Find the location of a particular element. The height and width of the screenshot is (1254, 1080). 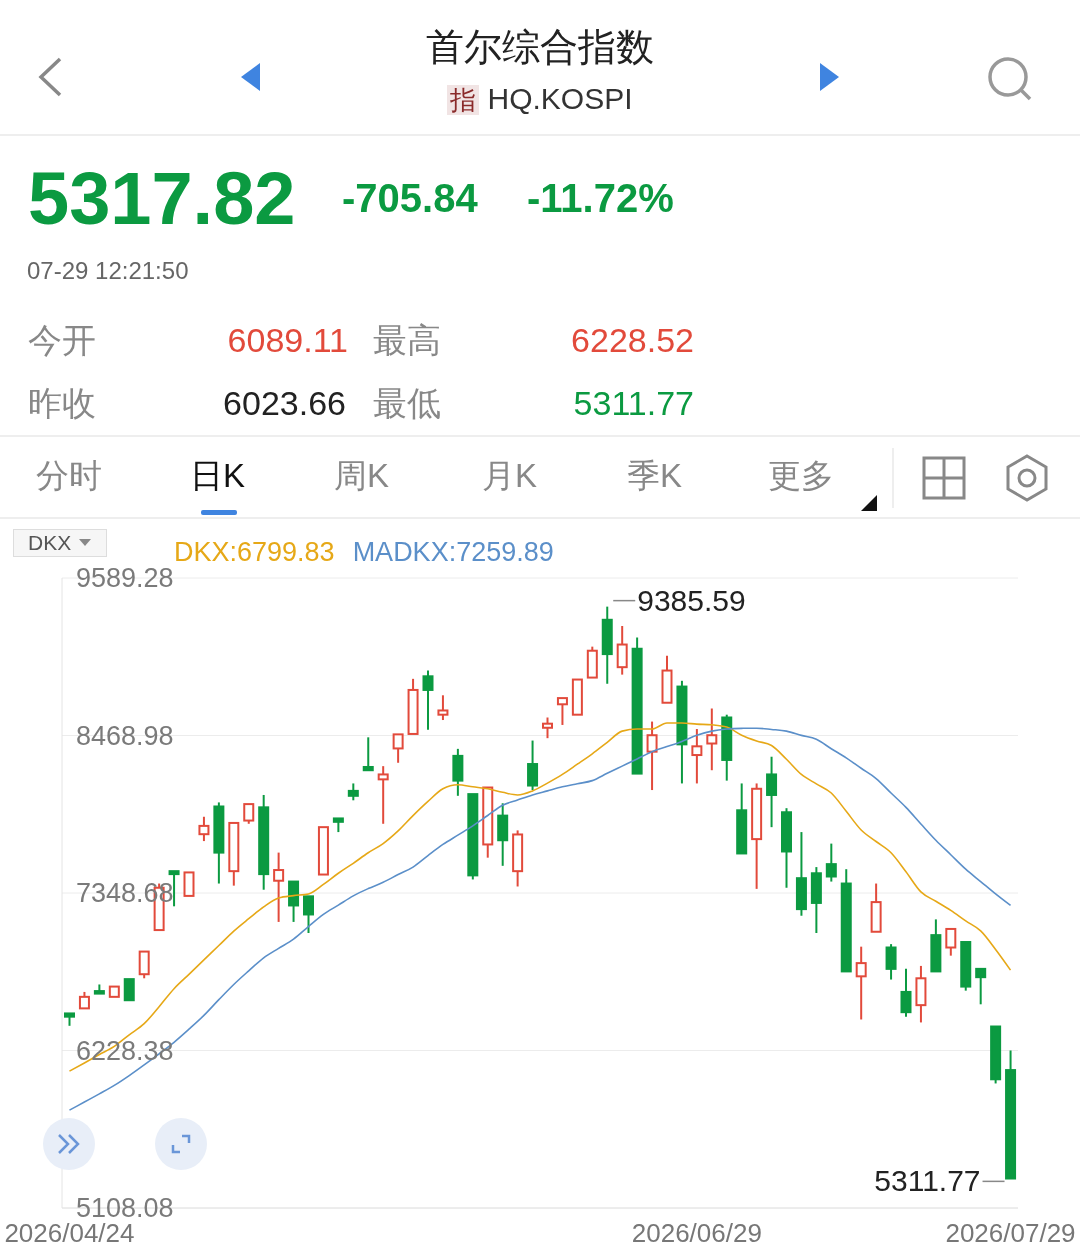

x-tick-label: 2026/07/29 is located at coordinates (1010, 1233).